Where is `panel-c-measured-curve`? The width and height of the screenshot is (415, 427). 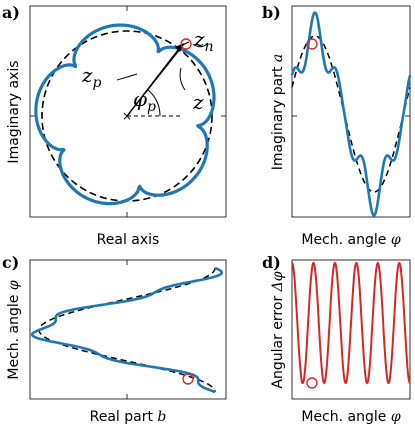 panel-c-measured-curve is located at coordinates (127, 330).